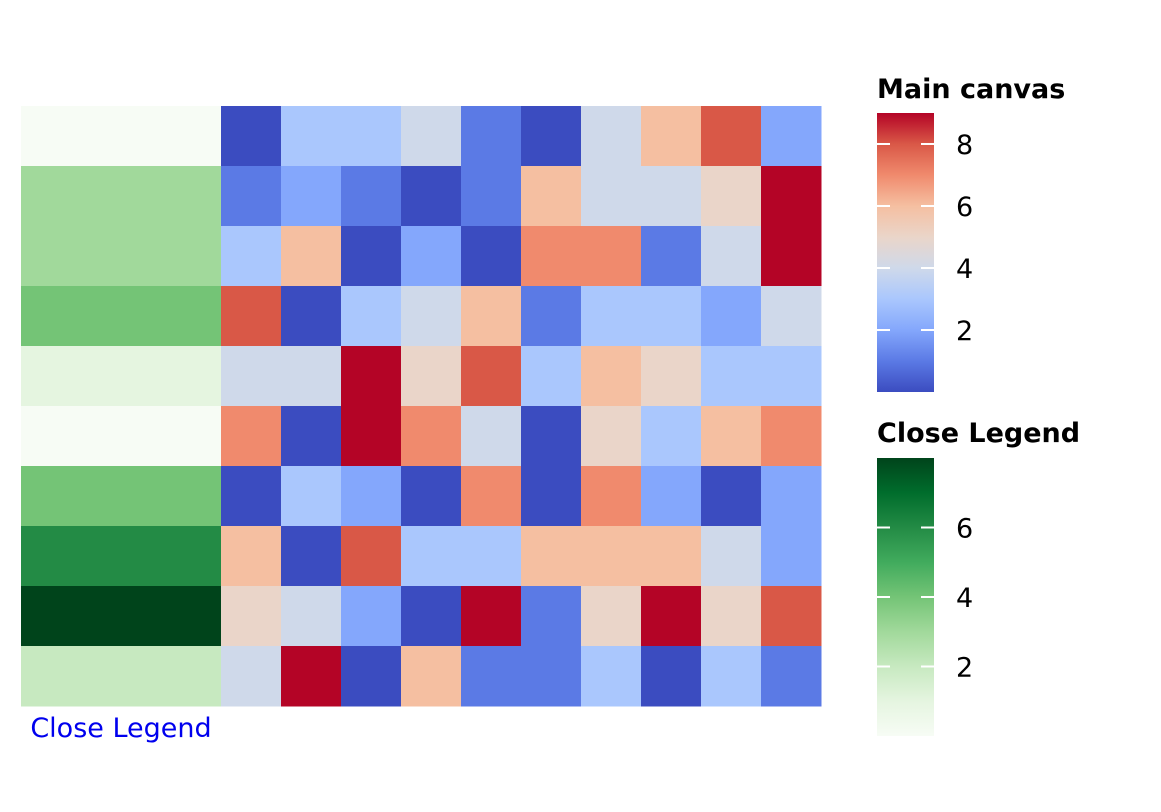 The image size is (1161, 812). Describe the element at coordinates (120, 728) in the screenshot. I see `side-heatmap-label: Close Legend` at that location.